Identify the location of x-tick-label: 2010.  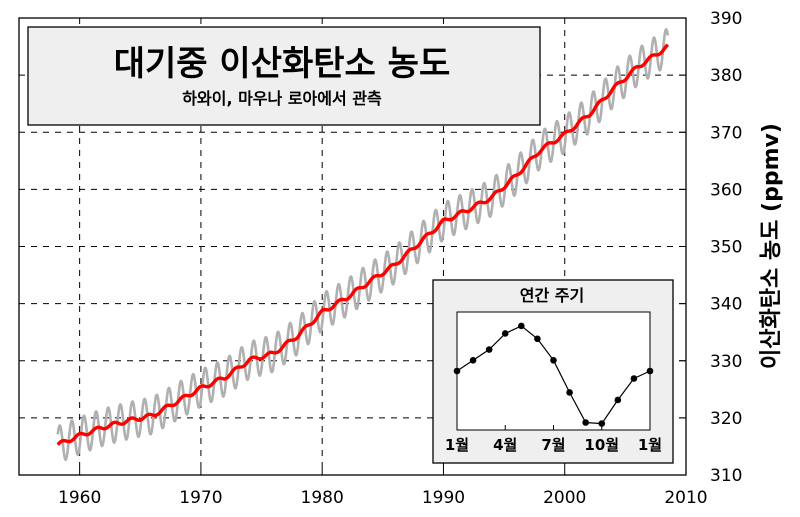
(685, 498).